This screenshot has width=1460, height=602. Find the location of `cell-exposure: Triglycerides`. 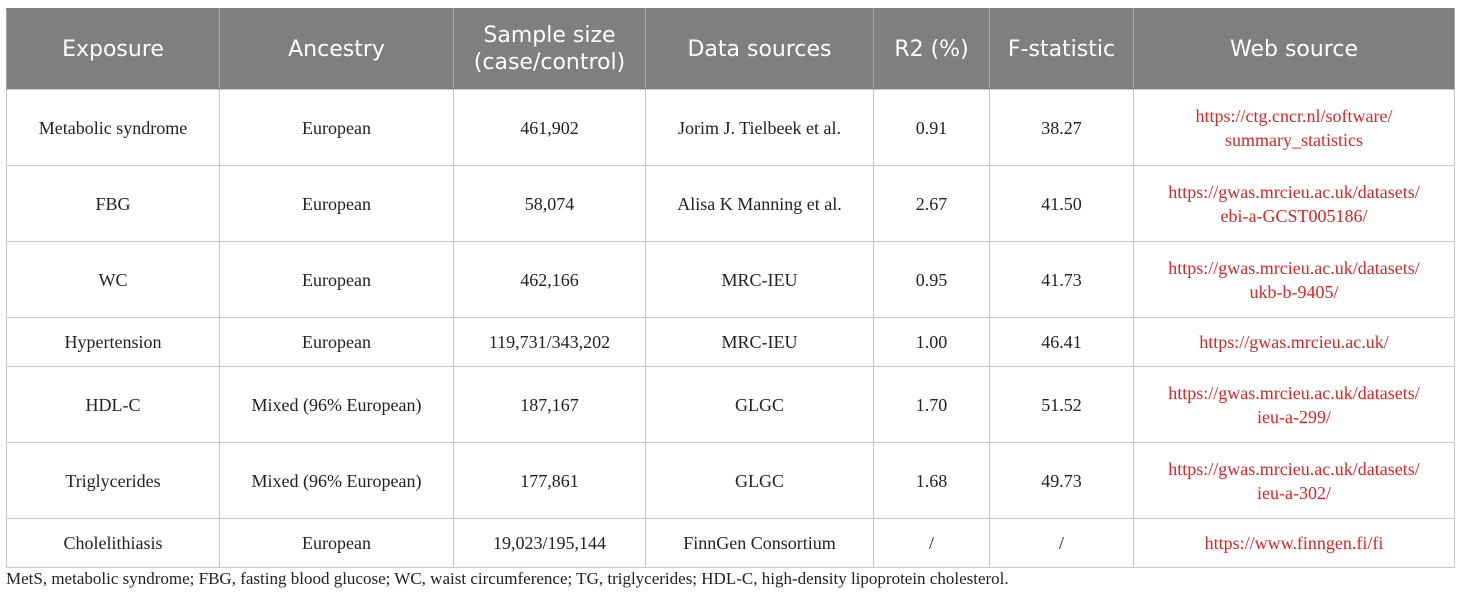

cell-exposure: Triglycerides is located at coordinates (113, 480).